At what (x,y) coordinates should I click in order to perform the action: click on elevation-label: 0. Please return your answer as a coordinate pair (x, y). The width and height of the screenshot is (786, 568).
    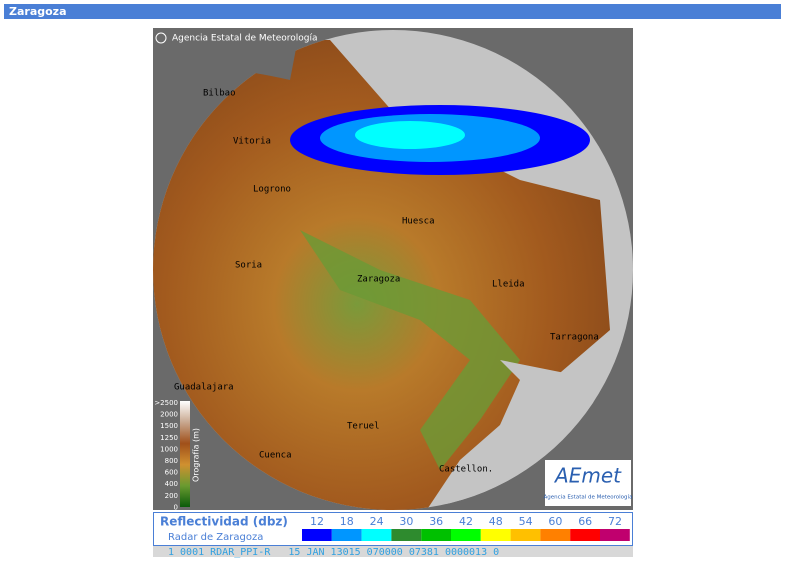
    Looking at the image, I should click on (176, 507).